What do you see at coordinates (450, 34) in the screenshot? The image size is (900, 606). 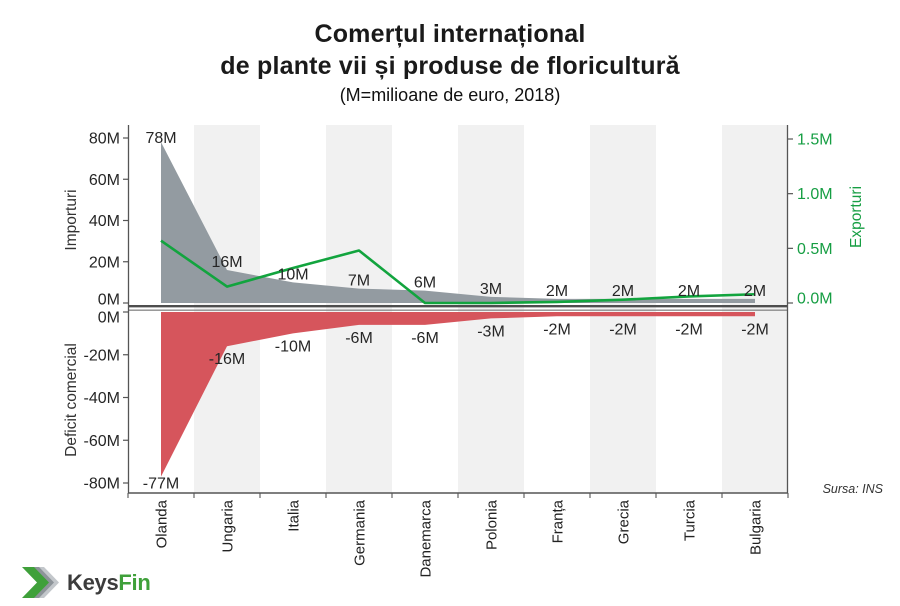 I see `chart-title-line1: Comerțul internațional` at bounding box center [450, 34].